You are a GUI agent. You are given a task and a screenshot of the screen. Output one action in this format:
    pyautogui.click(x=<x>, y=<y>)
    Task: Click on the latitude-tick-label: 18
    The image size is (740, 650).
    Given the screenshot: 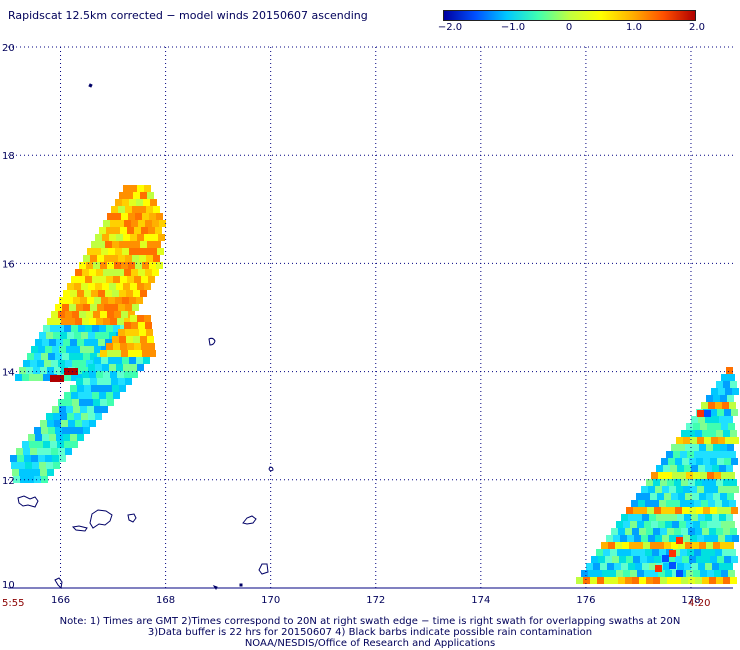 What is the action you would take?
    pyautogui.click(x=8, y=156)
    